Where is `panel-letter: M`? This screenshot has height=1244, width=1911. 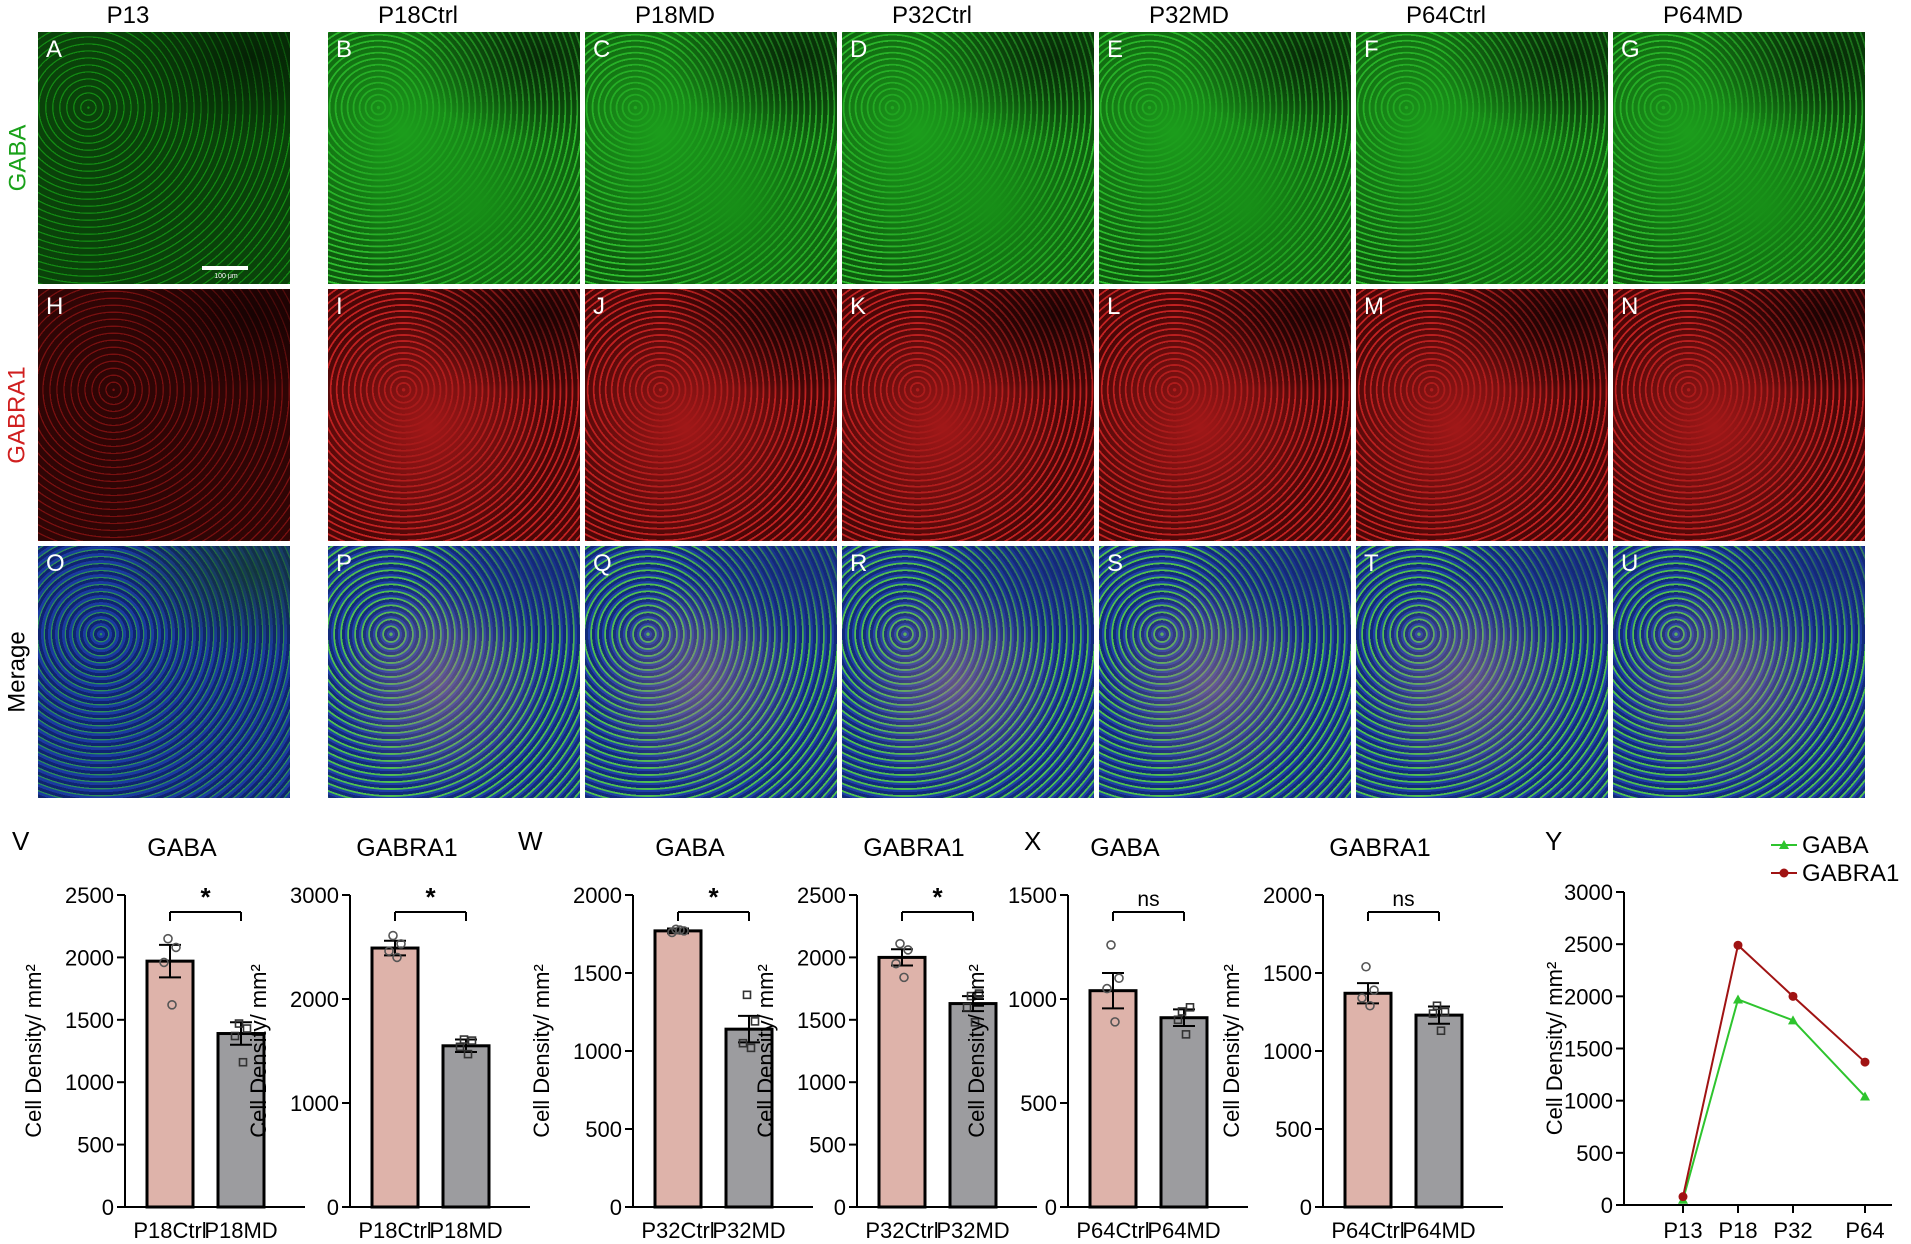 panel-letter: M is located at coordinates (1374, 306).